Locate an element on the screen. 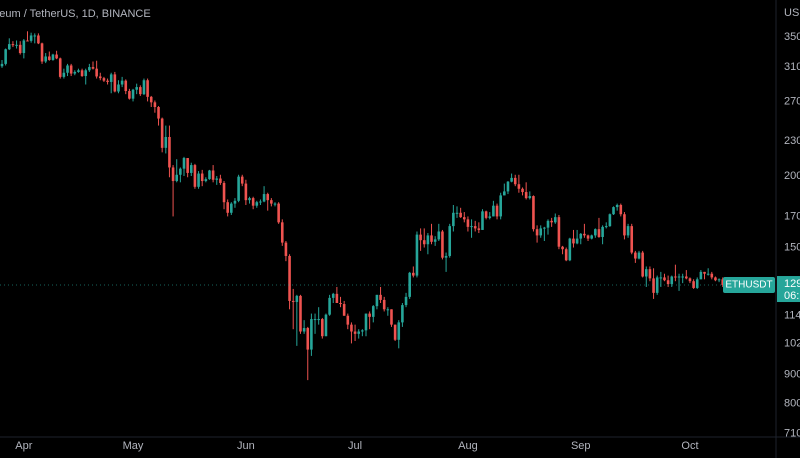  symbol-tag-bg is located at coordinates (749, 285).